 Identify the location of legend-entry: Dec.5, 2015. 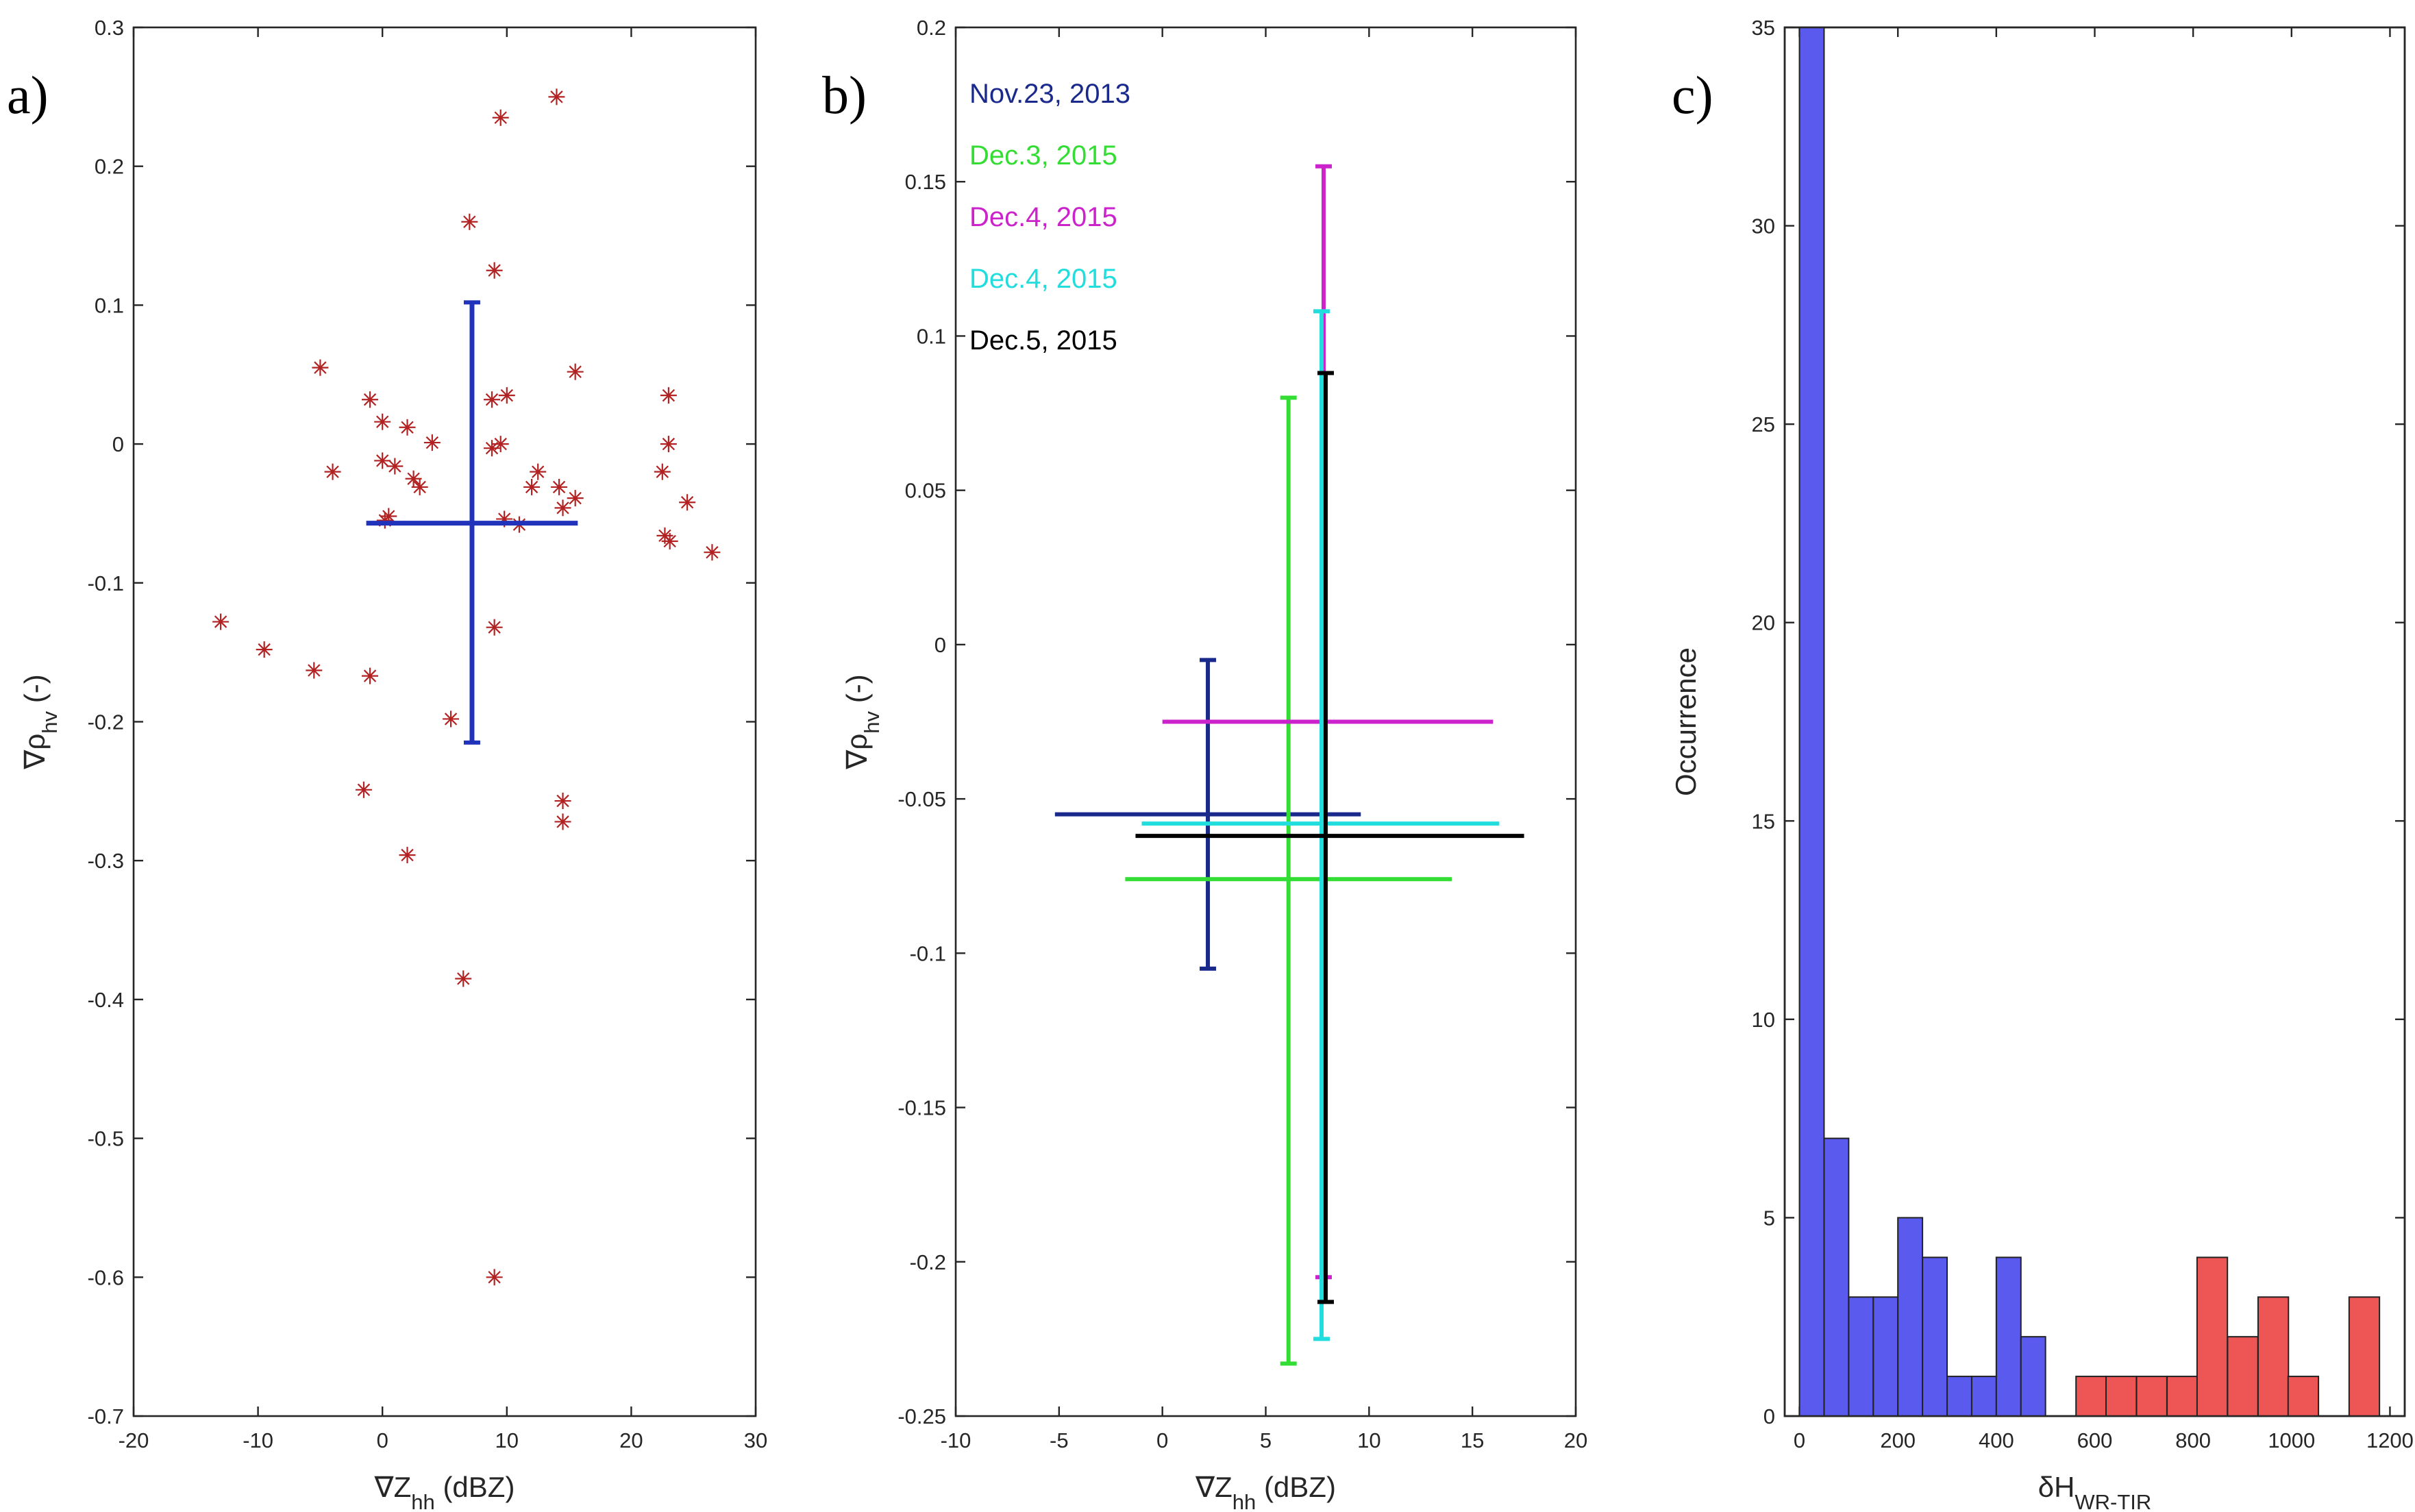
(1043, 340).